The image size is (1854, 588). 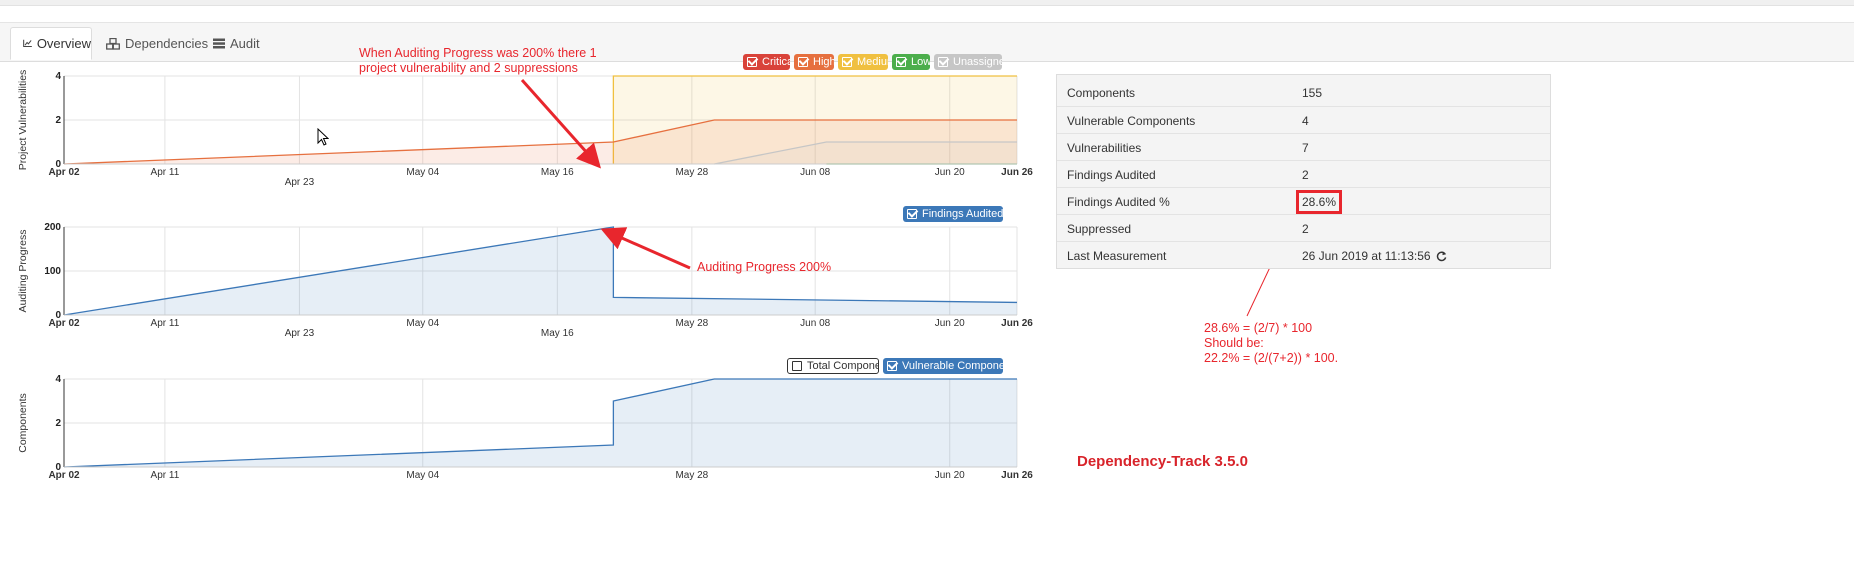 What do you see at coordinates (1195, 93) in the screenshot?
I see `metric-row: Components 155` at bounding box center [1195, 93].